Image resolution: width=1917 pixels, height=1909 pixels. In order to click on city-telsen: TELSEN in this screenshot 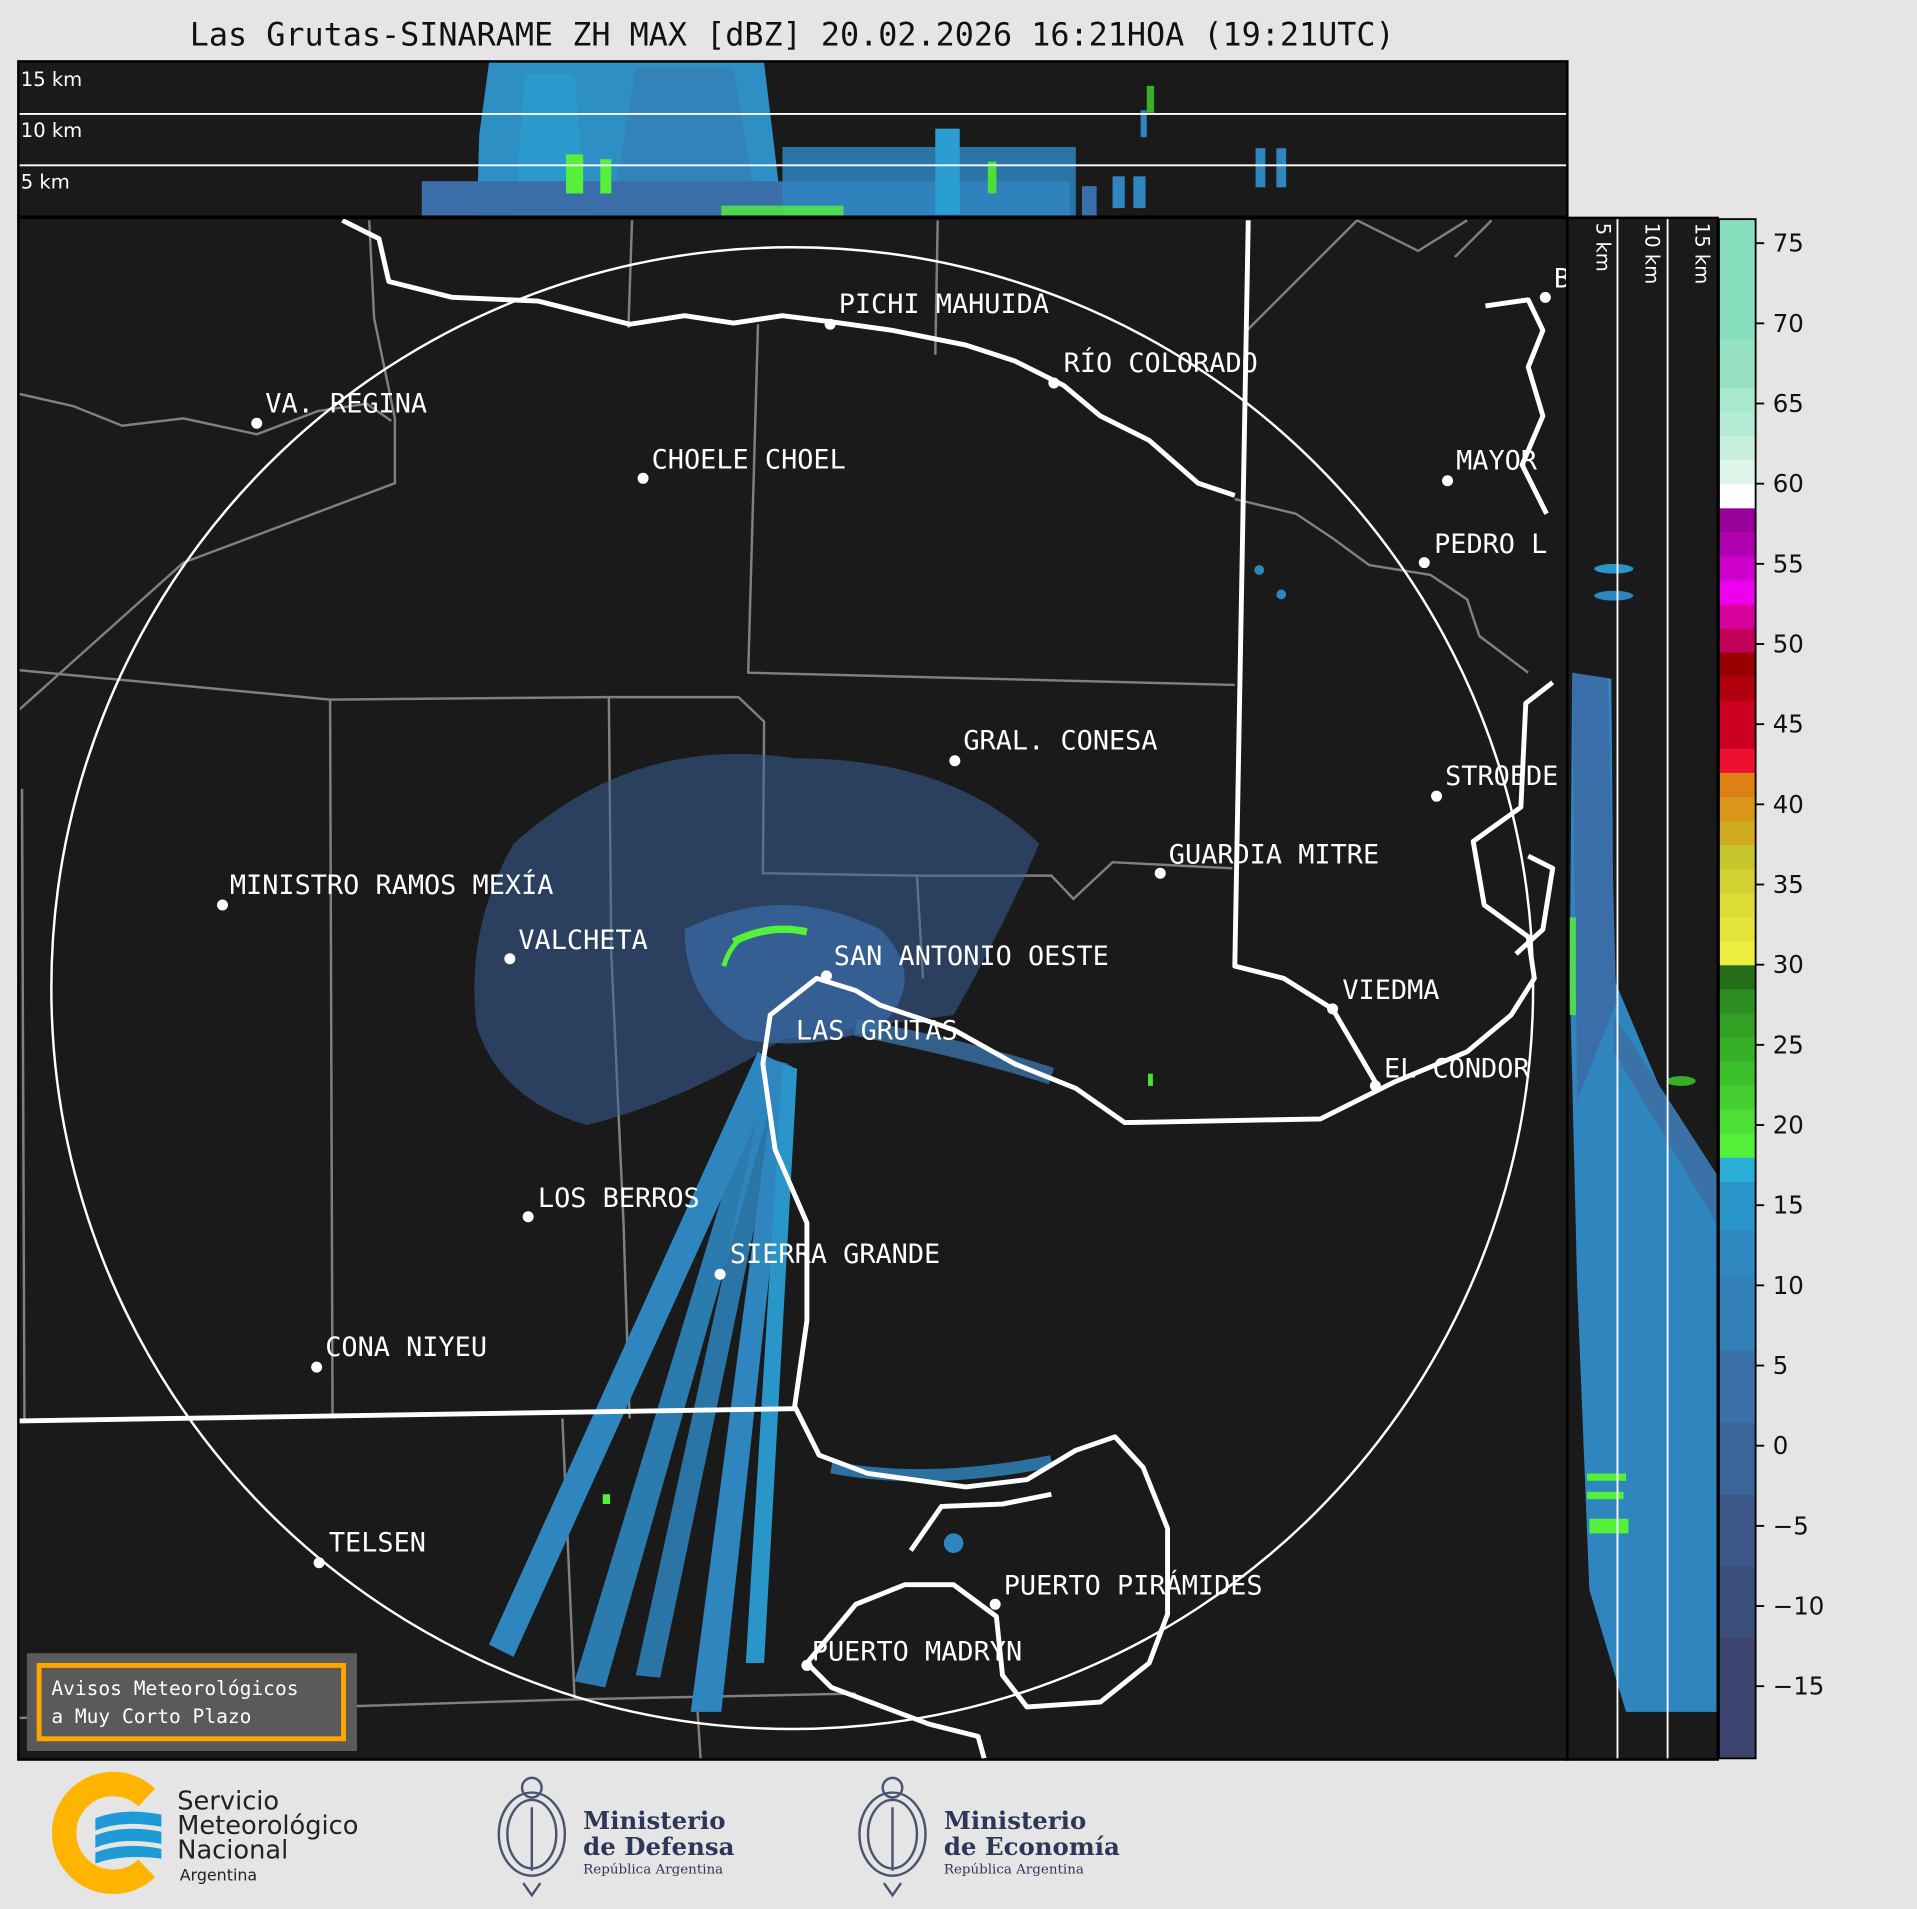, I will do `click(369, 1548)`.